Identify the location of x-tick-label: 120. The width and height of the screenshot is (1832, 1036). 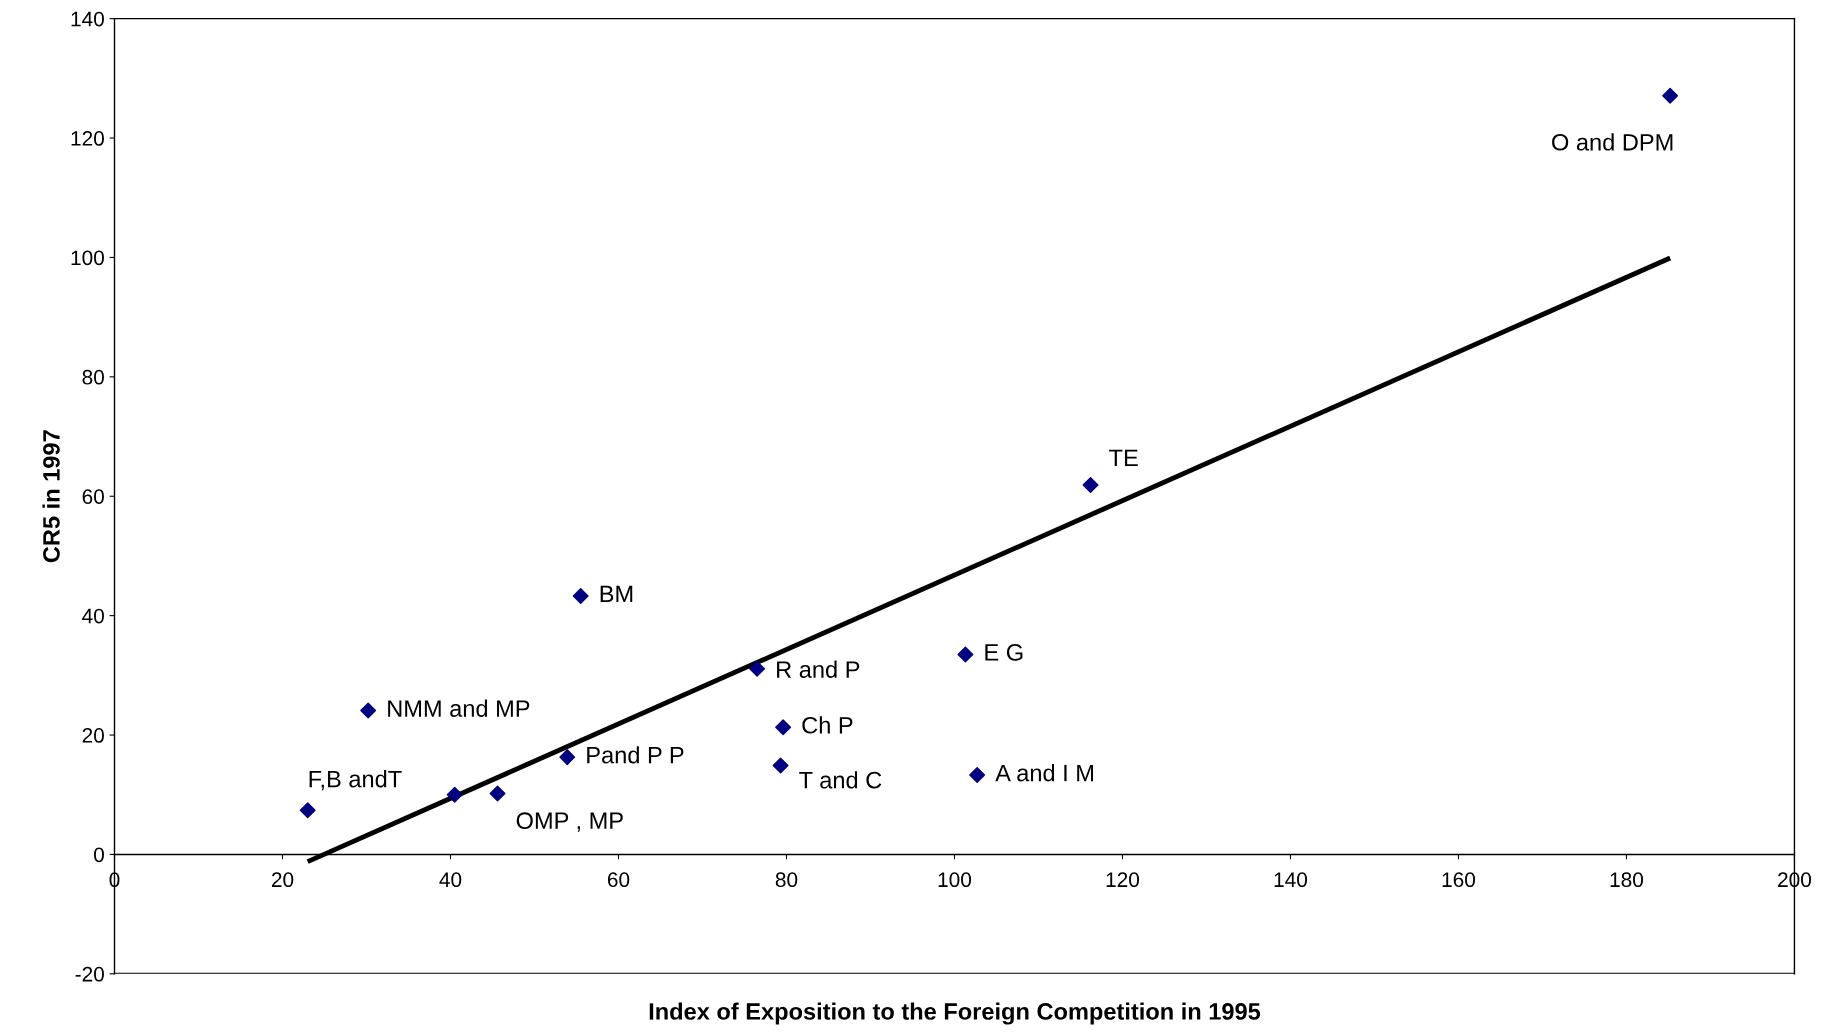
(1123, 880).